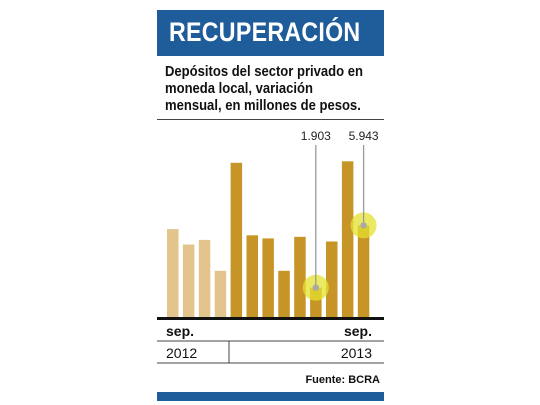  What do you see at coordinates (316, 136) in the screenshot?
I see `data-label-1: 1.903` at bounding box center [316, 136].